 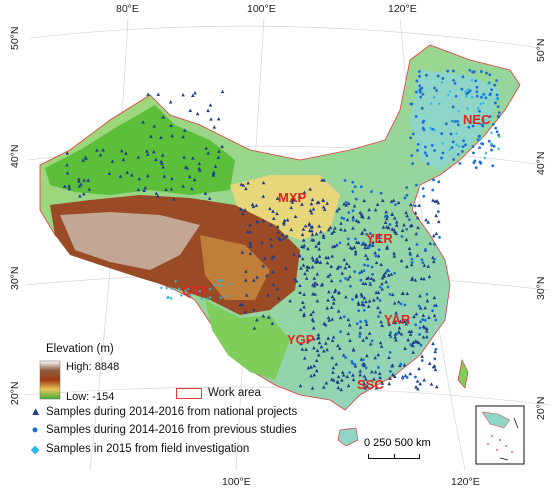 I want to click on triangle-icon: ▲, so click(x=36, y=412).